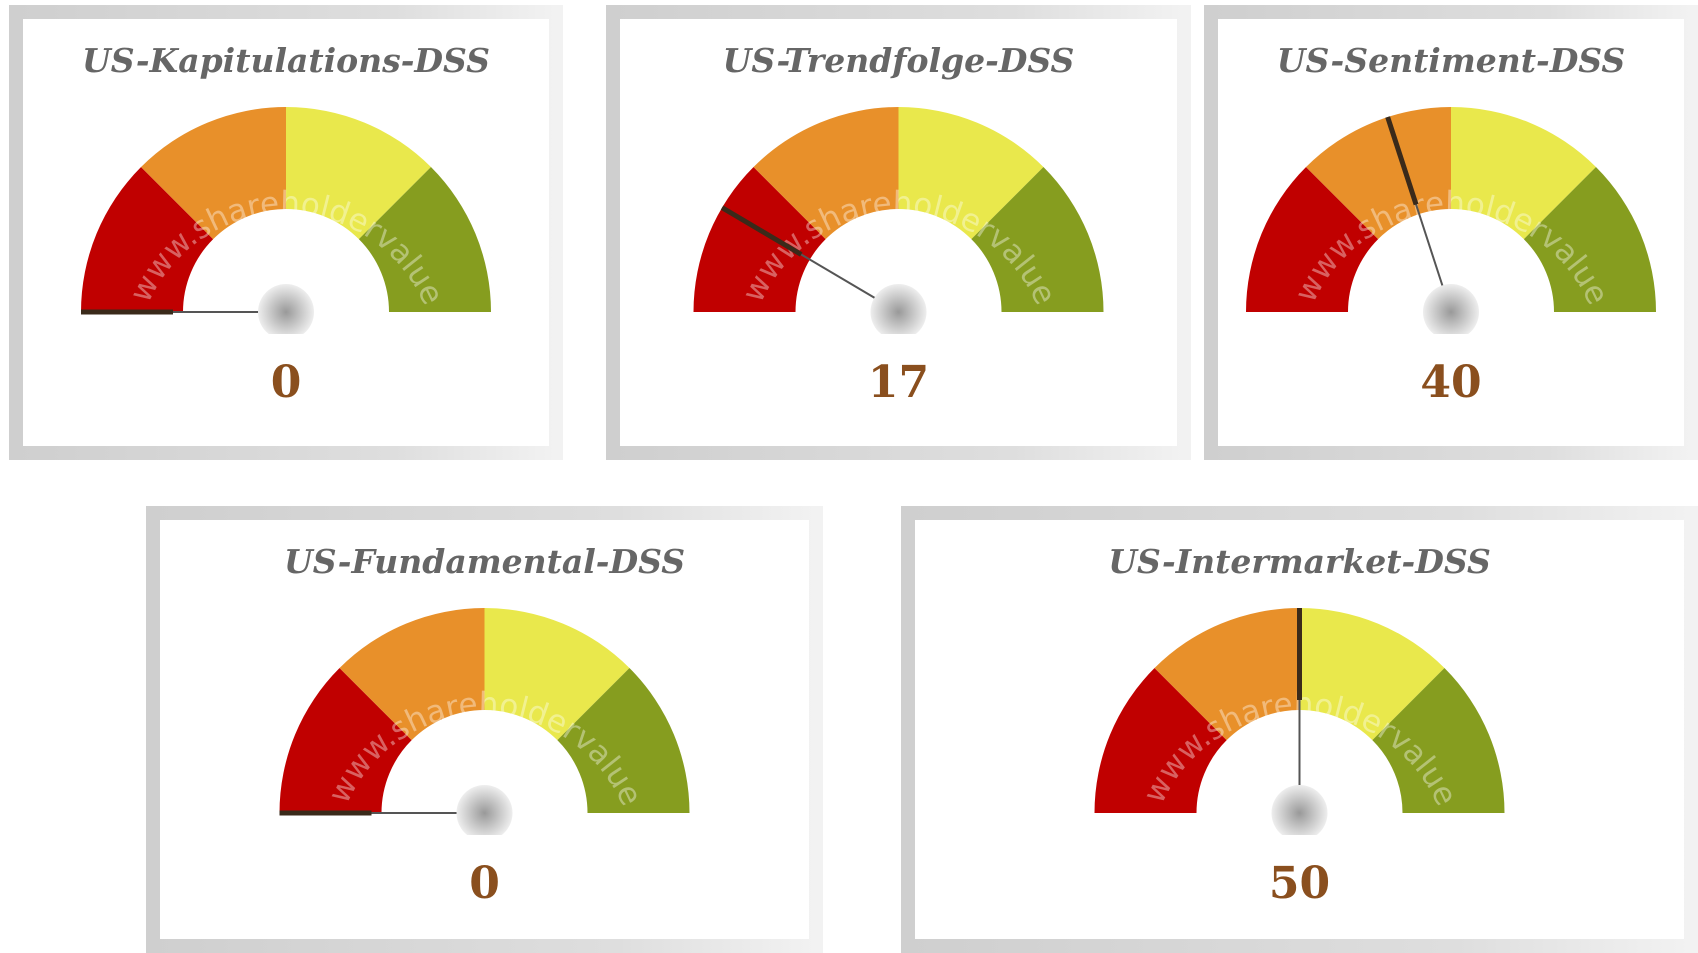 Image resolution: width=1698 pixels, height=953 pixels. Describe the element at coordinates (899, 60) in the screenshot. I see `gauge-title: US-Trendfolge-DSS` at that location.